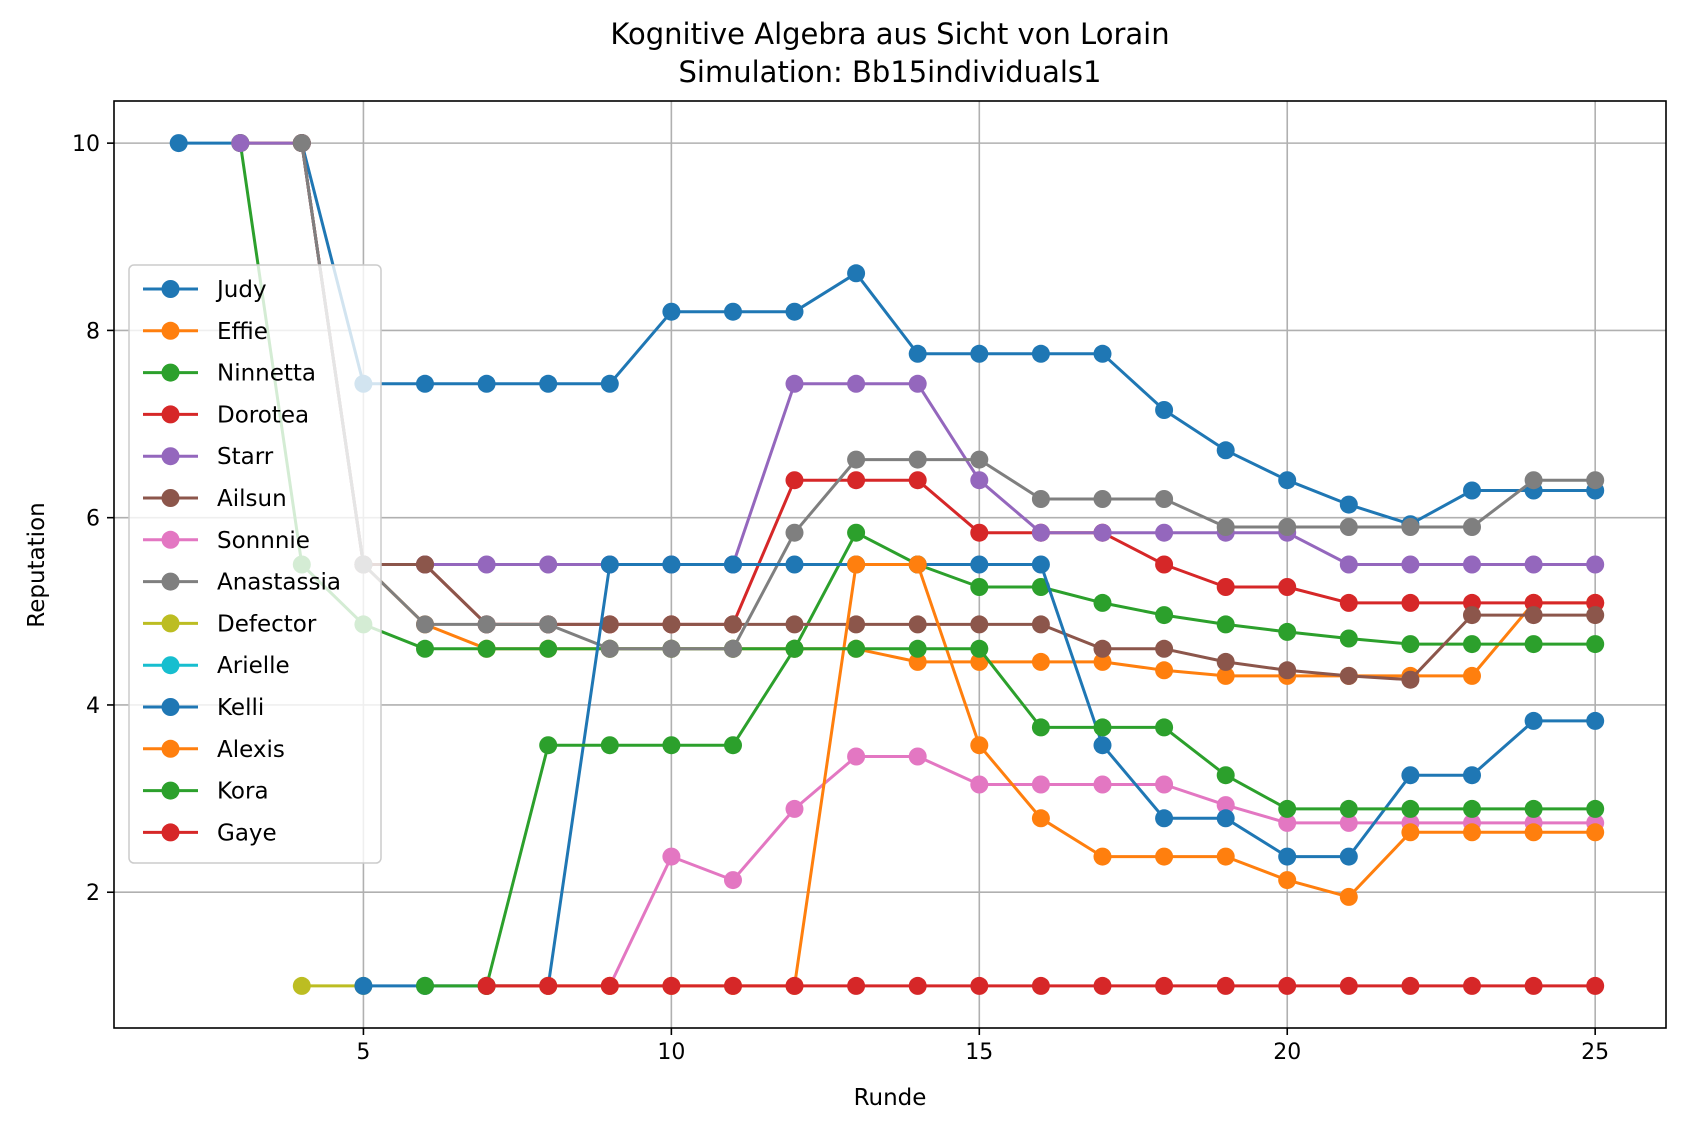 The height and width of the screenshot is (1131, 1683). What do you see at coordinates (205, 290) in the screenshot?
I see `legend-item-judy: Judy` at bounding box center [205, 290].